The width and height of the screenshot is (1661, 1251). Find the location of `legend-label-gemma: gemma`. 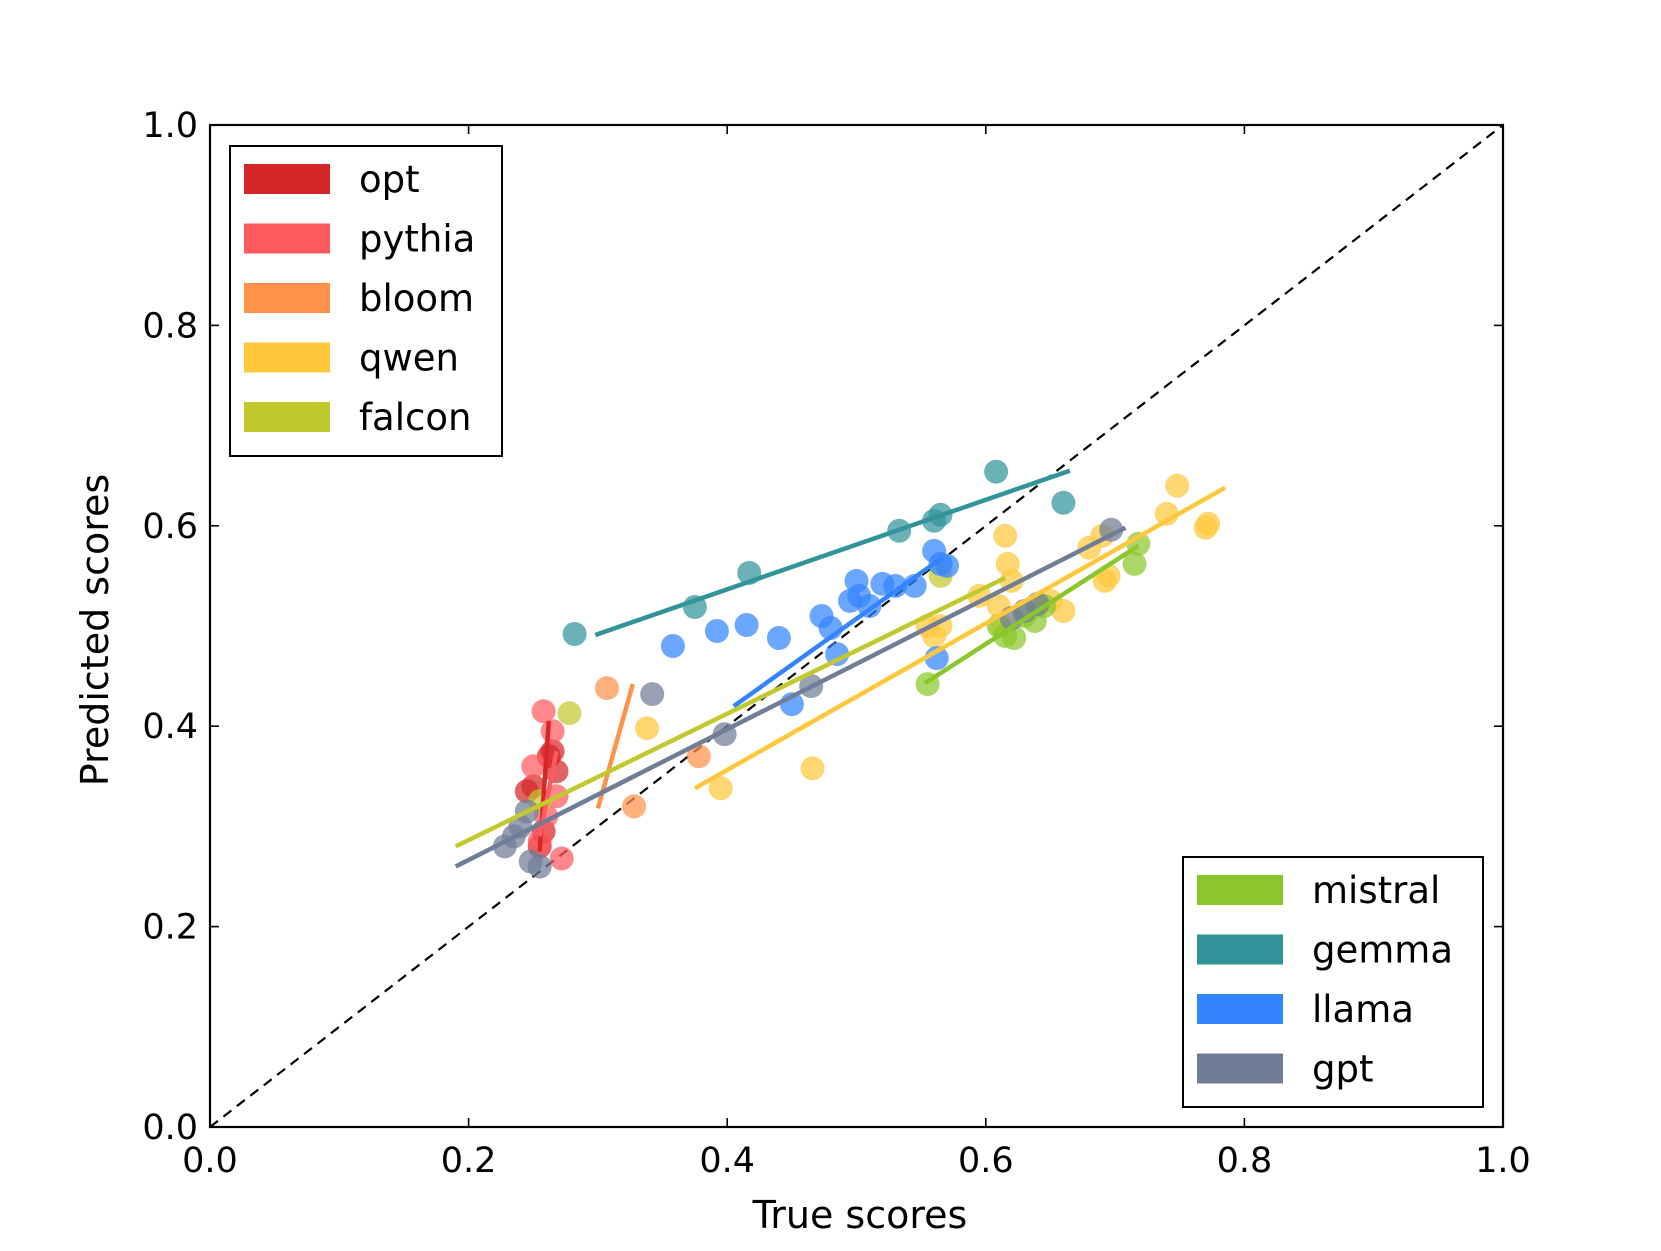

legend-label-gemma: gemma is located at coordinates (1382, 950).